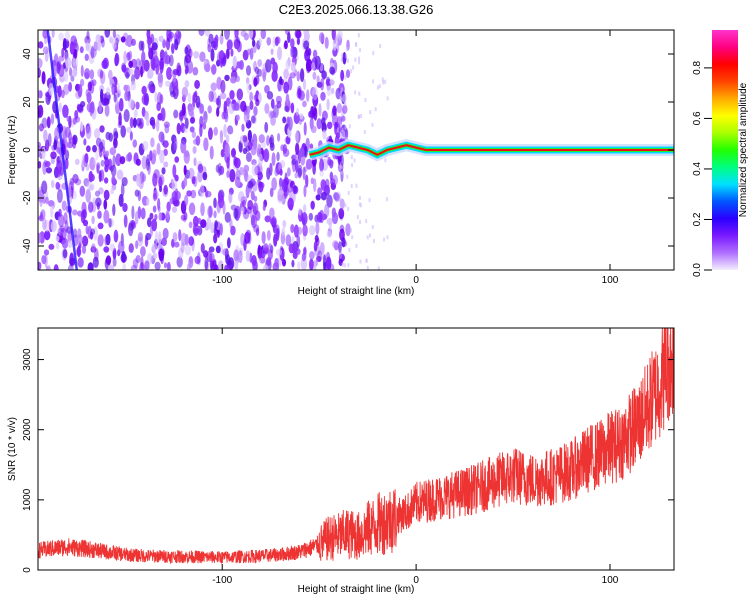  I want to click on y-tick-label: -40, so click(27, 245).